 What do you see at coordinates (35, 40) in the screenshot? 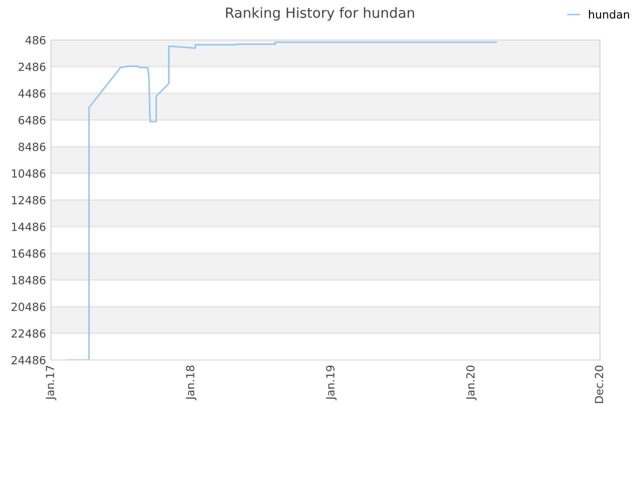
I see `y-tick-label: 486` at bounding box center [35, 40].